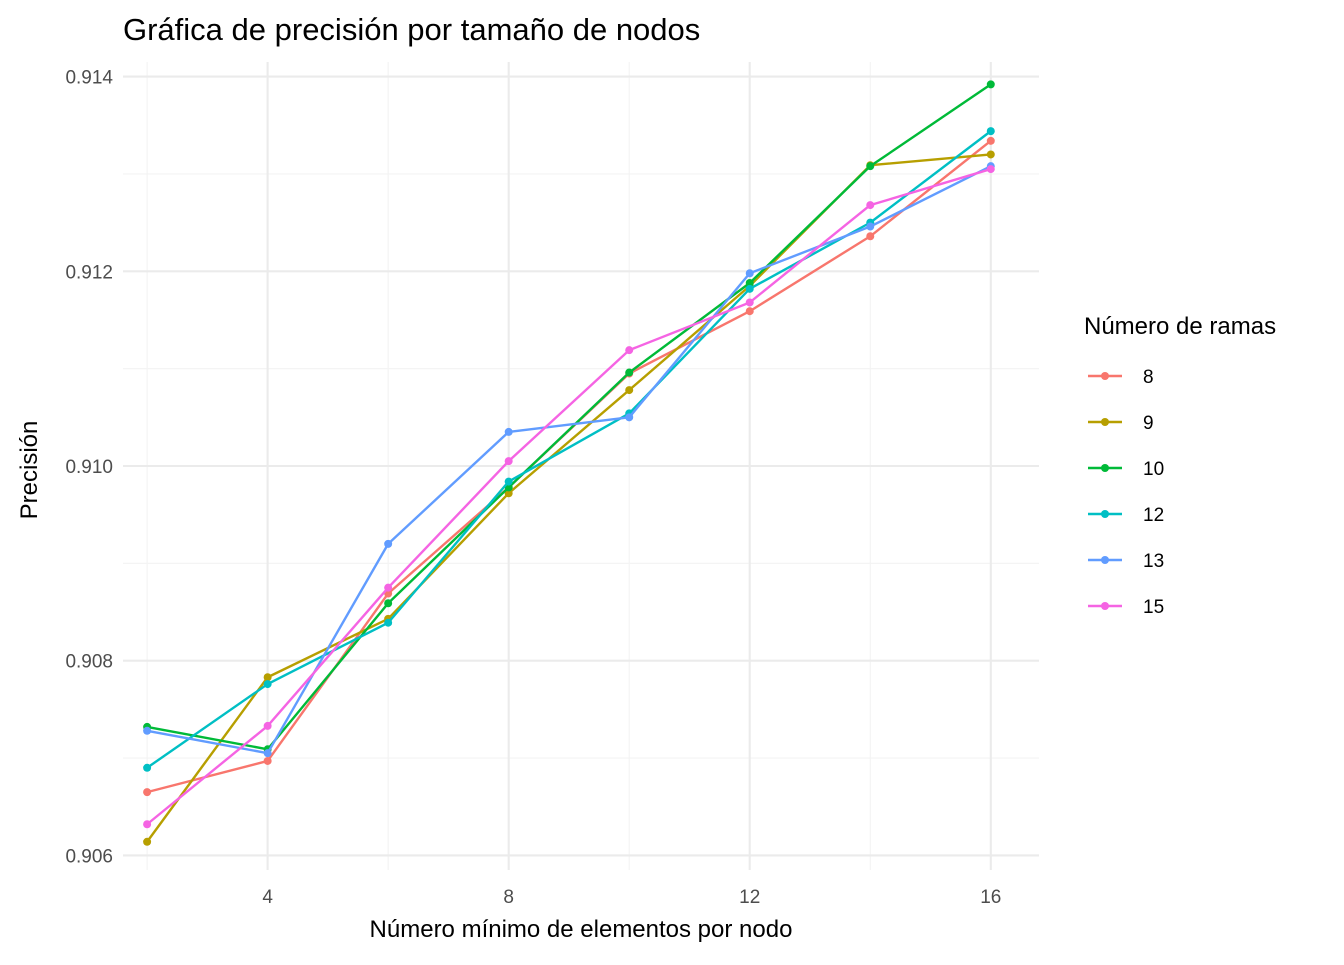 Image resolution: width=1344 pixels, height=965 pixels. What do you see at coordinates (89, 78) in the screenshot?
I see `y-tick-label: 0.914` at bounding box center [89, 78].